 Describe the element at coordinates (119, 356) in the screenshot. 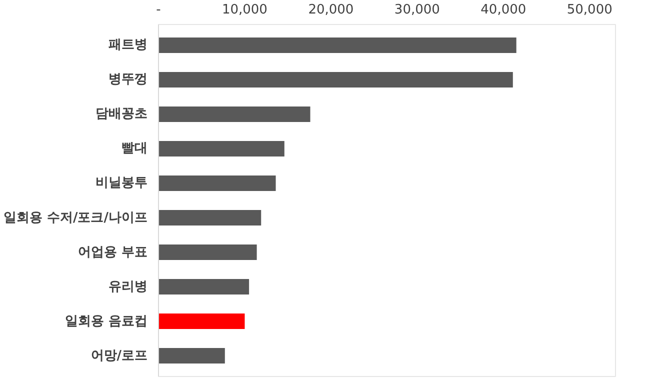

I see `y-tick-label: 어망/로프` at that location.